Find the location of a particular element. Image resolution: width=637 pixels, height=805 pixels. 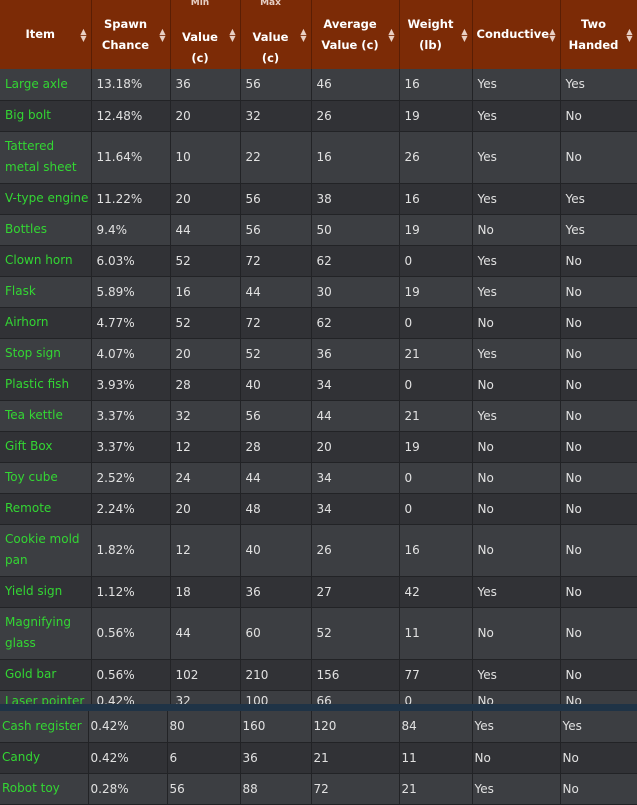

table-row: Cash register 0.42% 80 160 120 84 Yes Yes is located at coordinates (318, 727).